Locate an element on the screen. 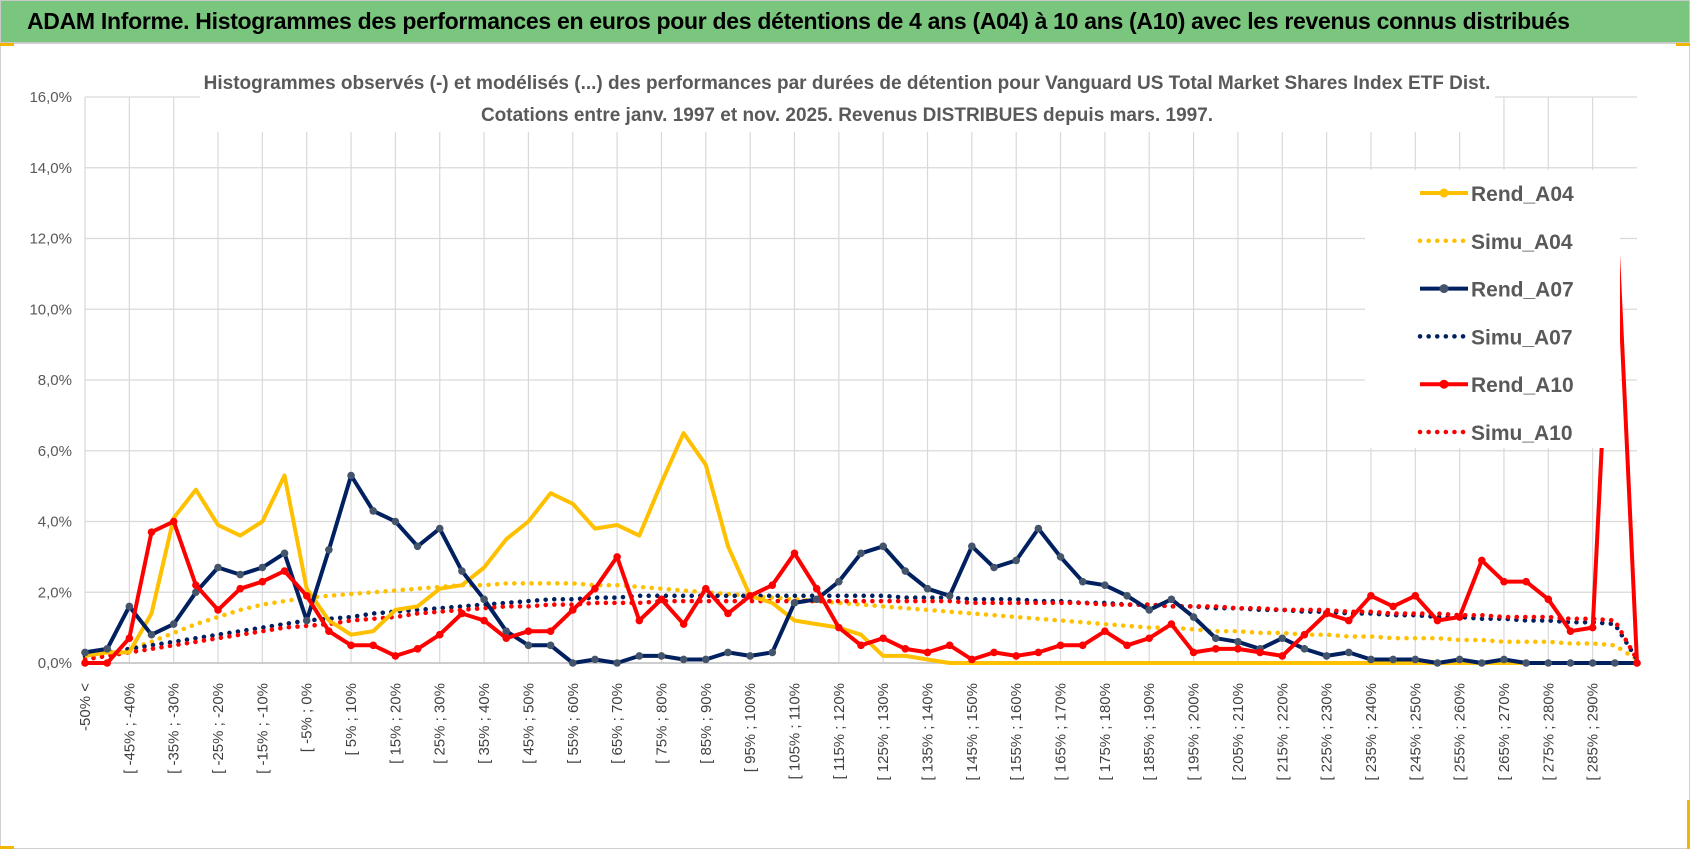 Image resolution: width=1698 pixels, height=854 pixels. legend-label: Simu_A10 is located at coordinates (1522, 433).